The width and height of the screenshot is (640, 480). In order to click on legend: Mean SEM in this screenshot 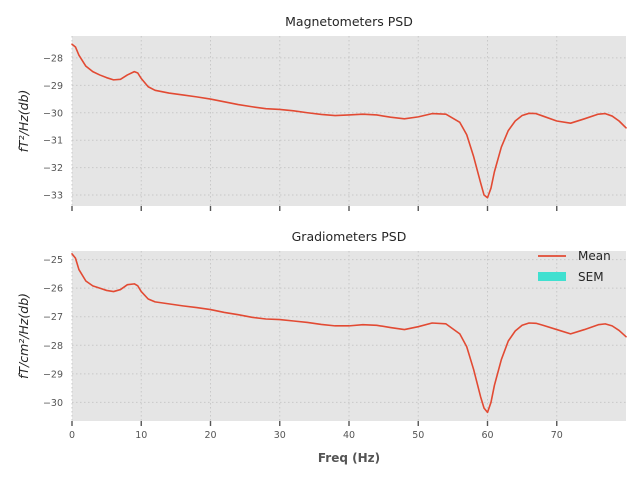, I will do `click(574, 266)`.